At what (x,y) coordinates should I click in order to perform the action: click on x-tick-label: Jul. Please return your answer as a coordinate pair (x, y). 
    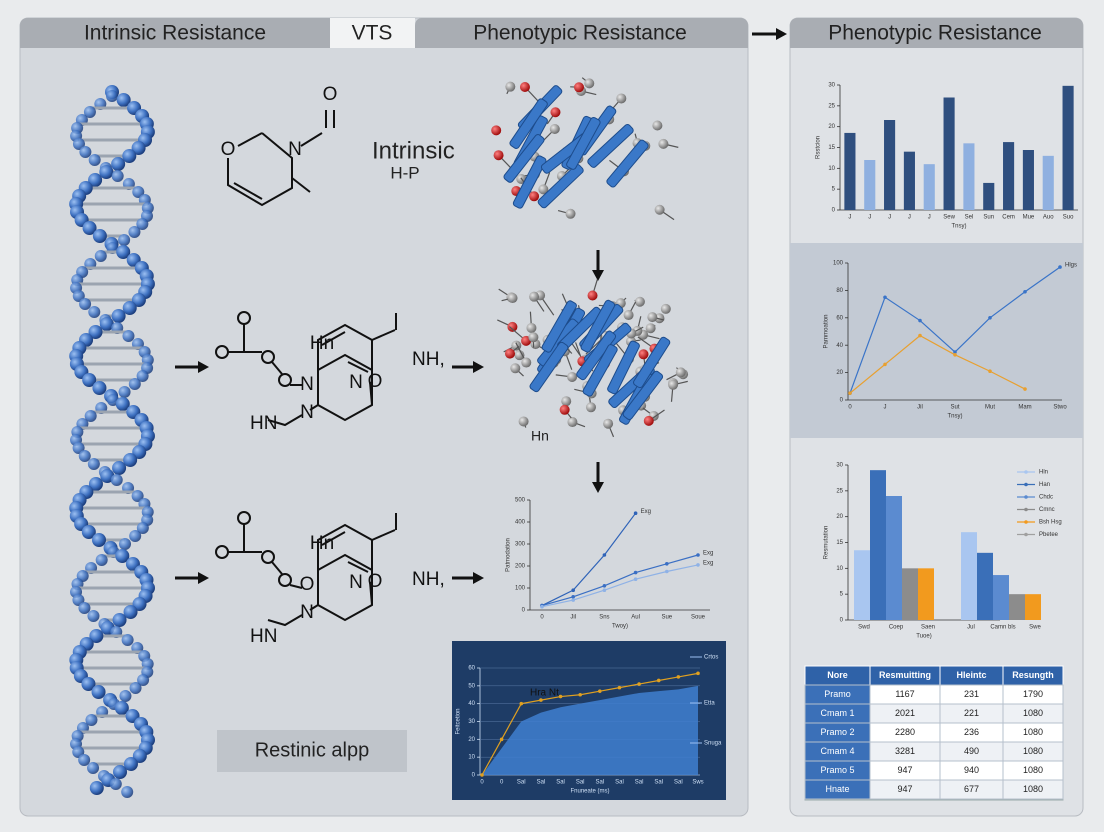
    Looking at the image, I should click on (971, 628).